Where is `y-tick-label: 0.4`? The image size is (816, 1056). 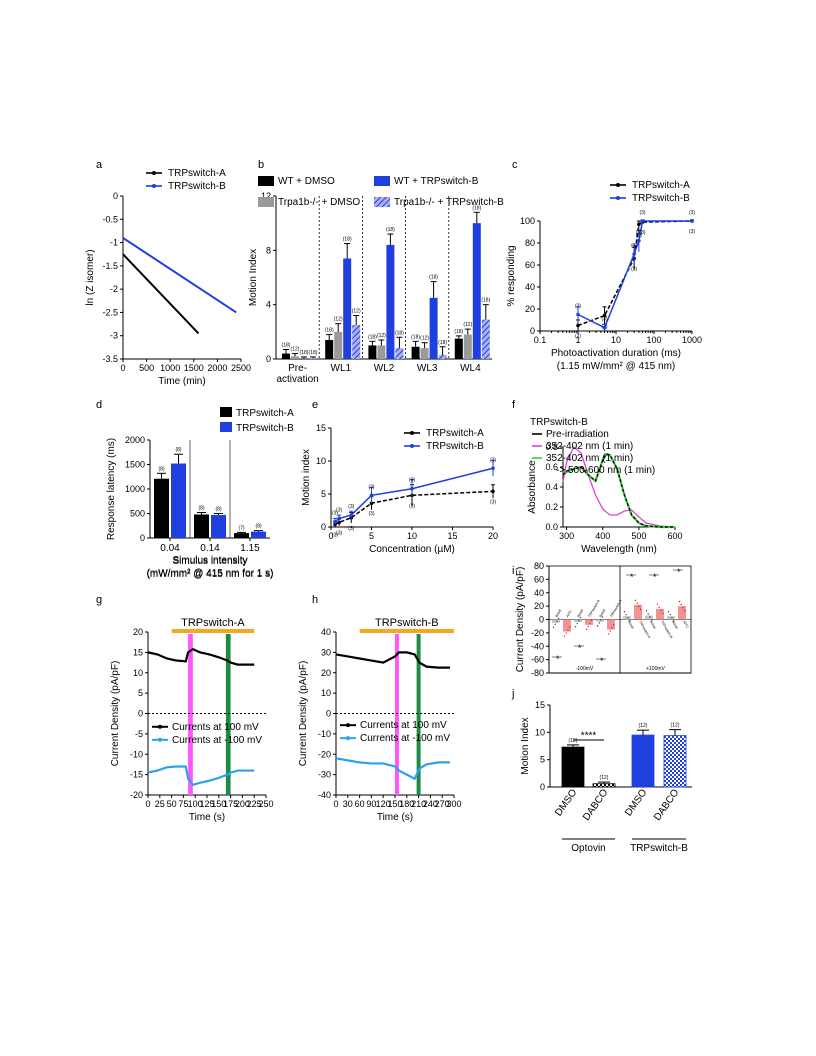
y-tick-label: 0.4 is located at coordinates (551, 487).